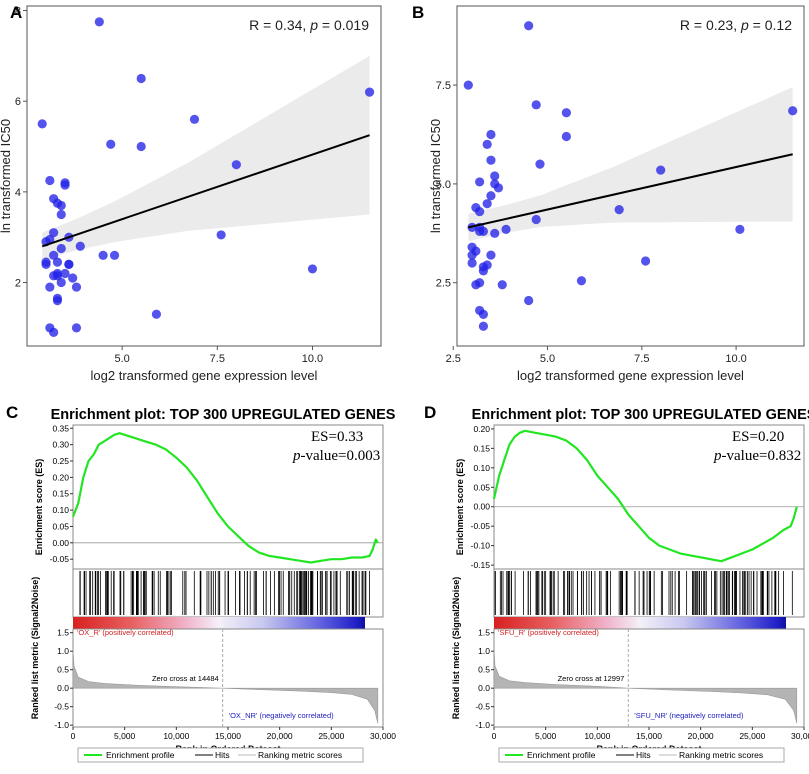  I want to click on ranking-metric-area, so click(645, 686).